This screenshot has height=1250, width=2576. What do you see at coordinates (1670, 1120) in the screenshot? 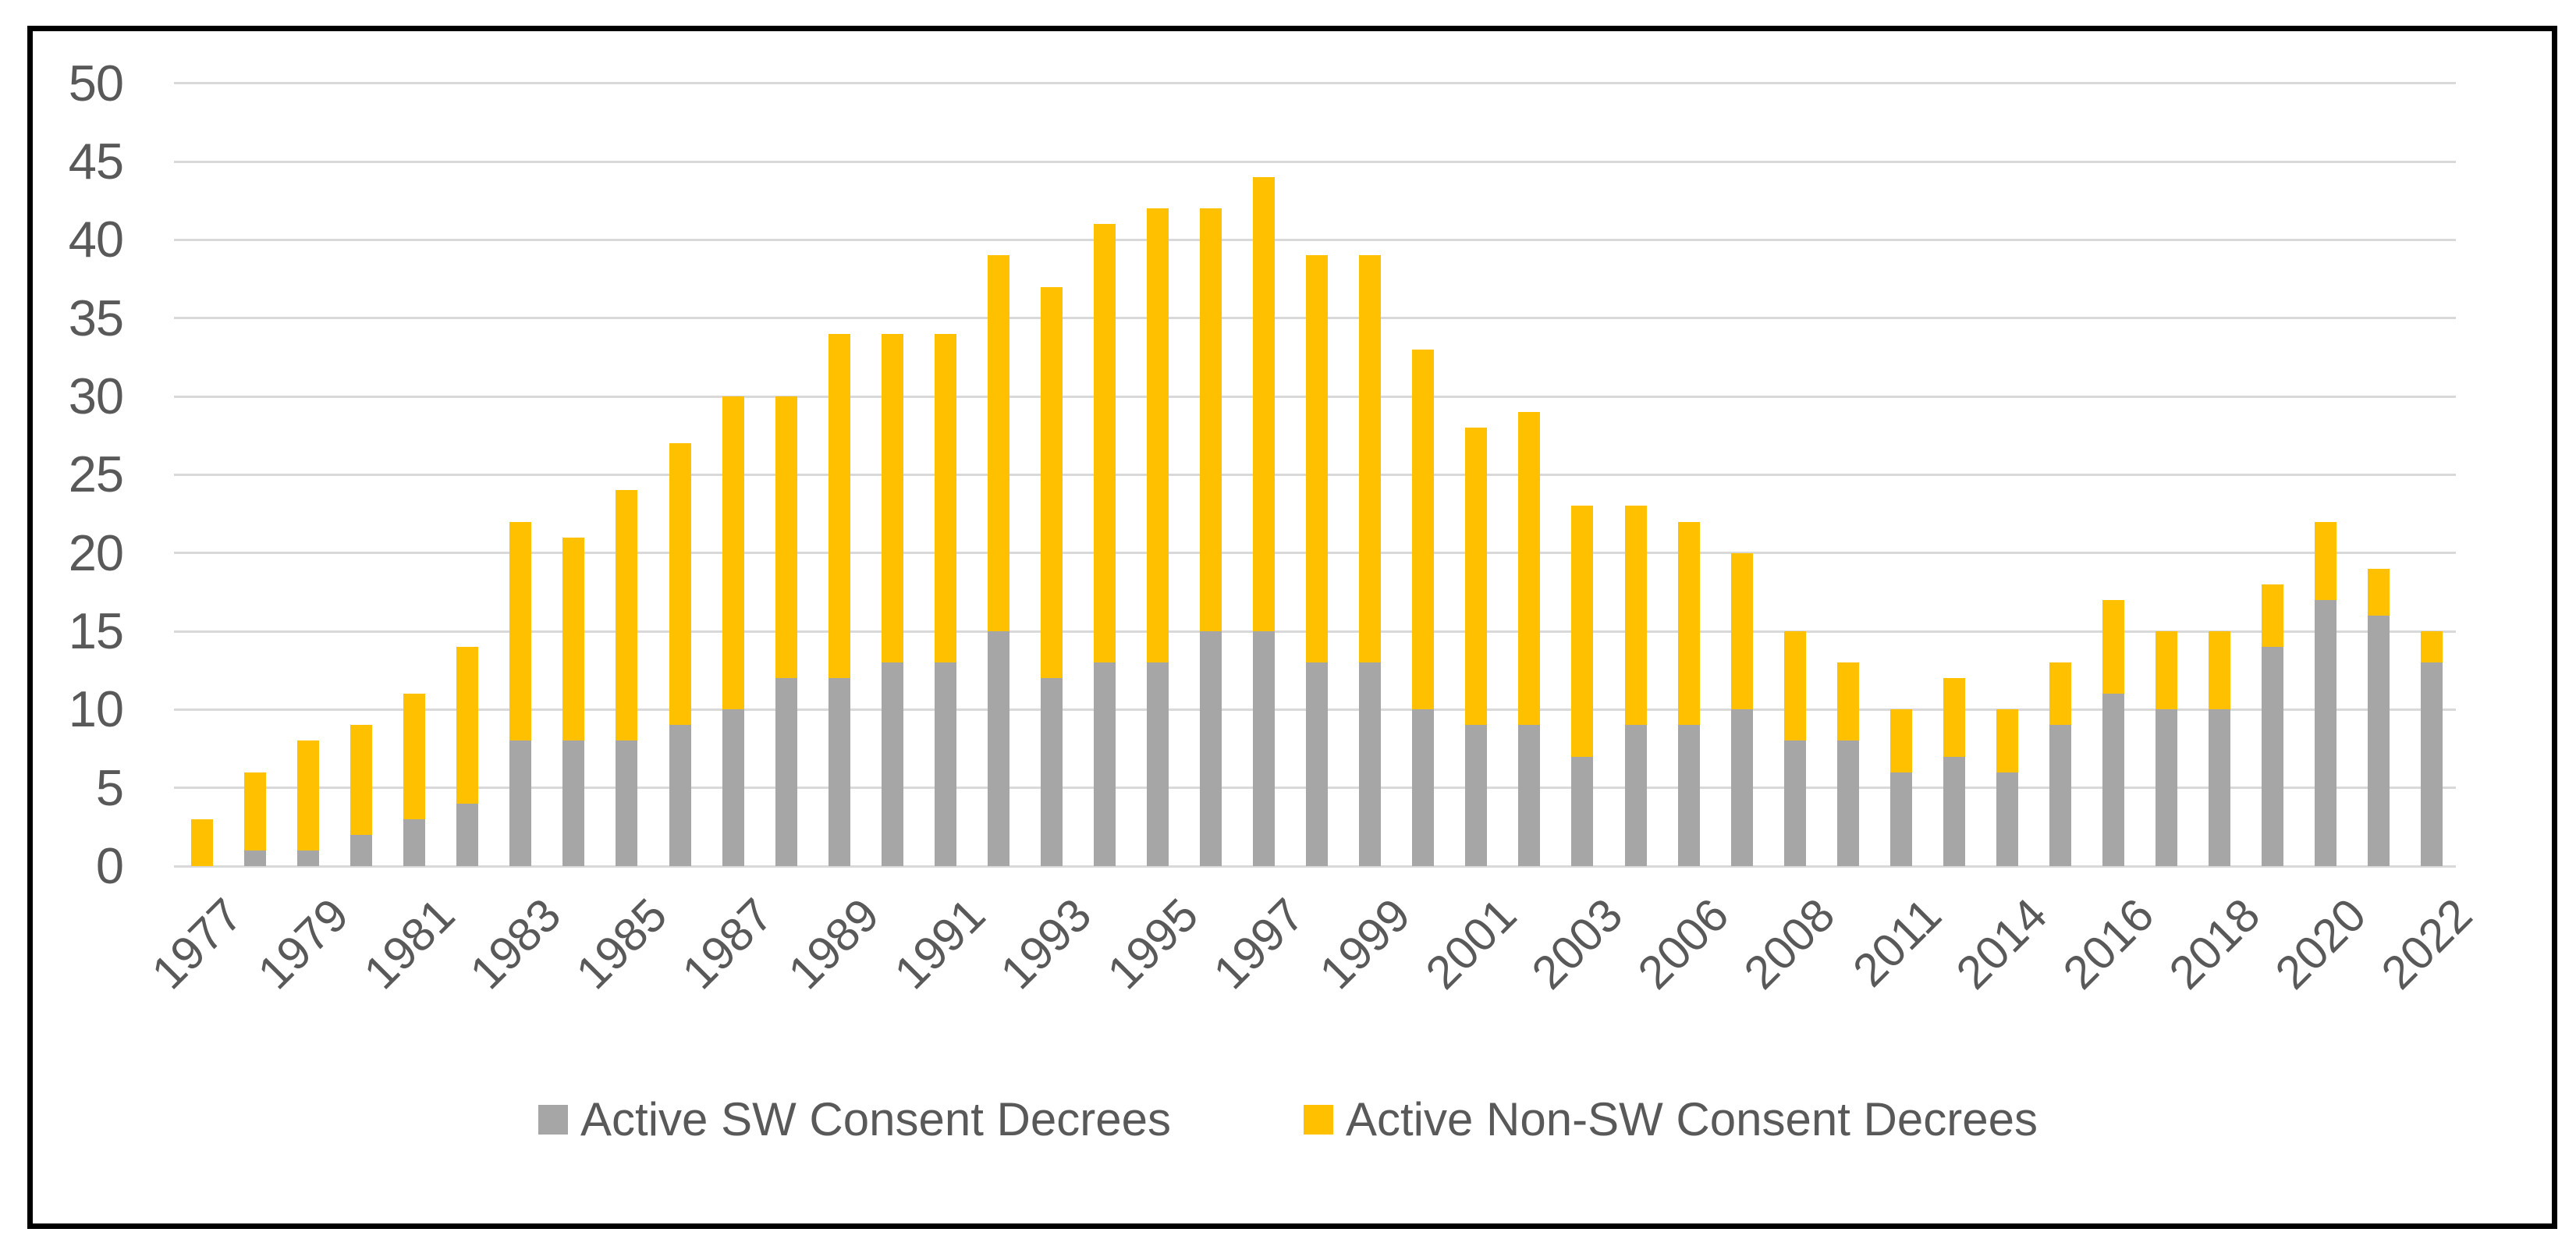
I see `legend-item-nonsw: Active Non-SW Consent Decrees` at bounding box center [1670, 1120].